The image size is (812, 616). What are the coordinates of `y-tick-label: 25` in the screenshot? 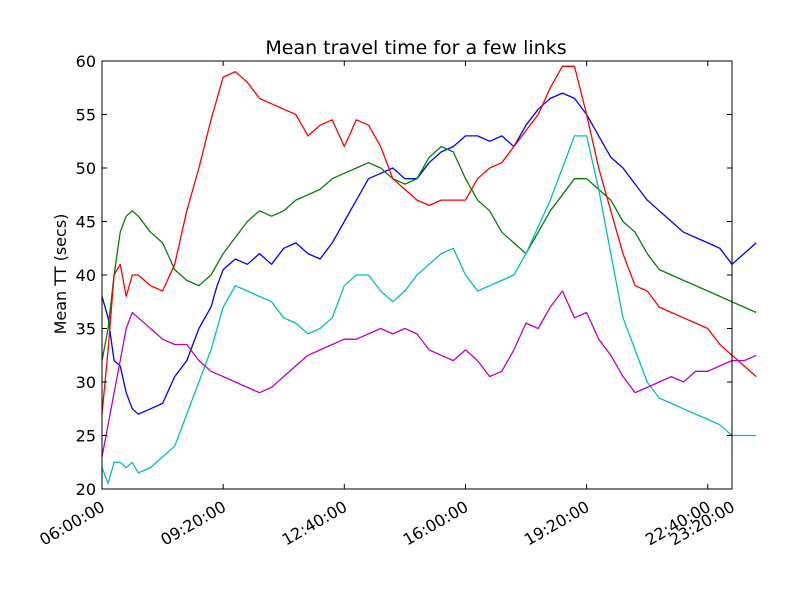 It's located at (86, 436).